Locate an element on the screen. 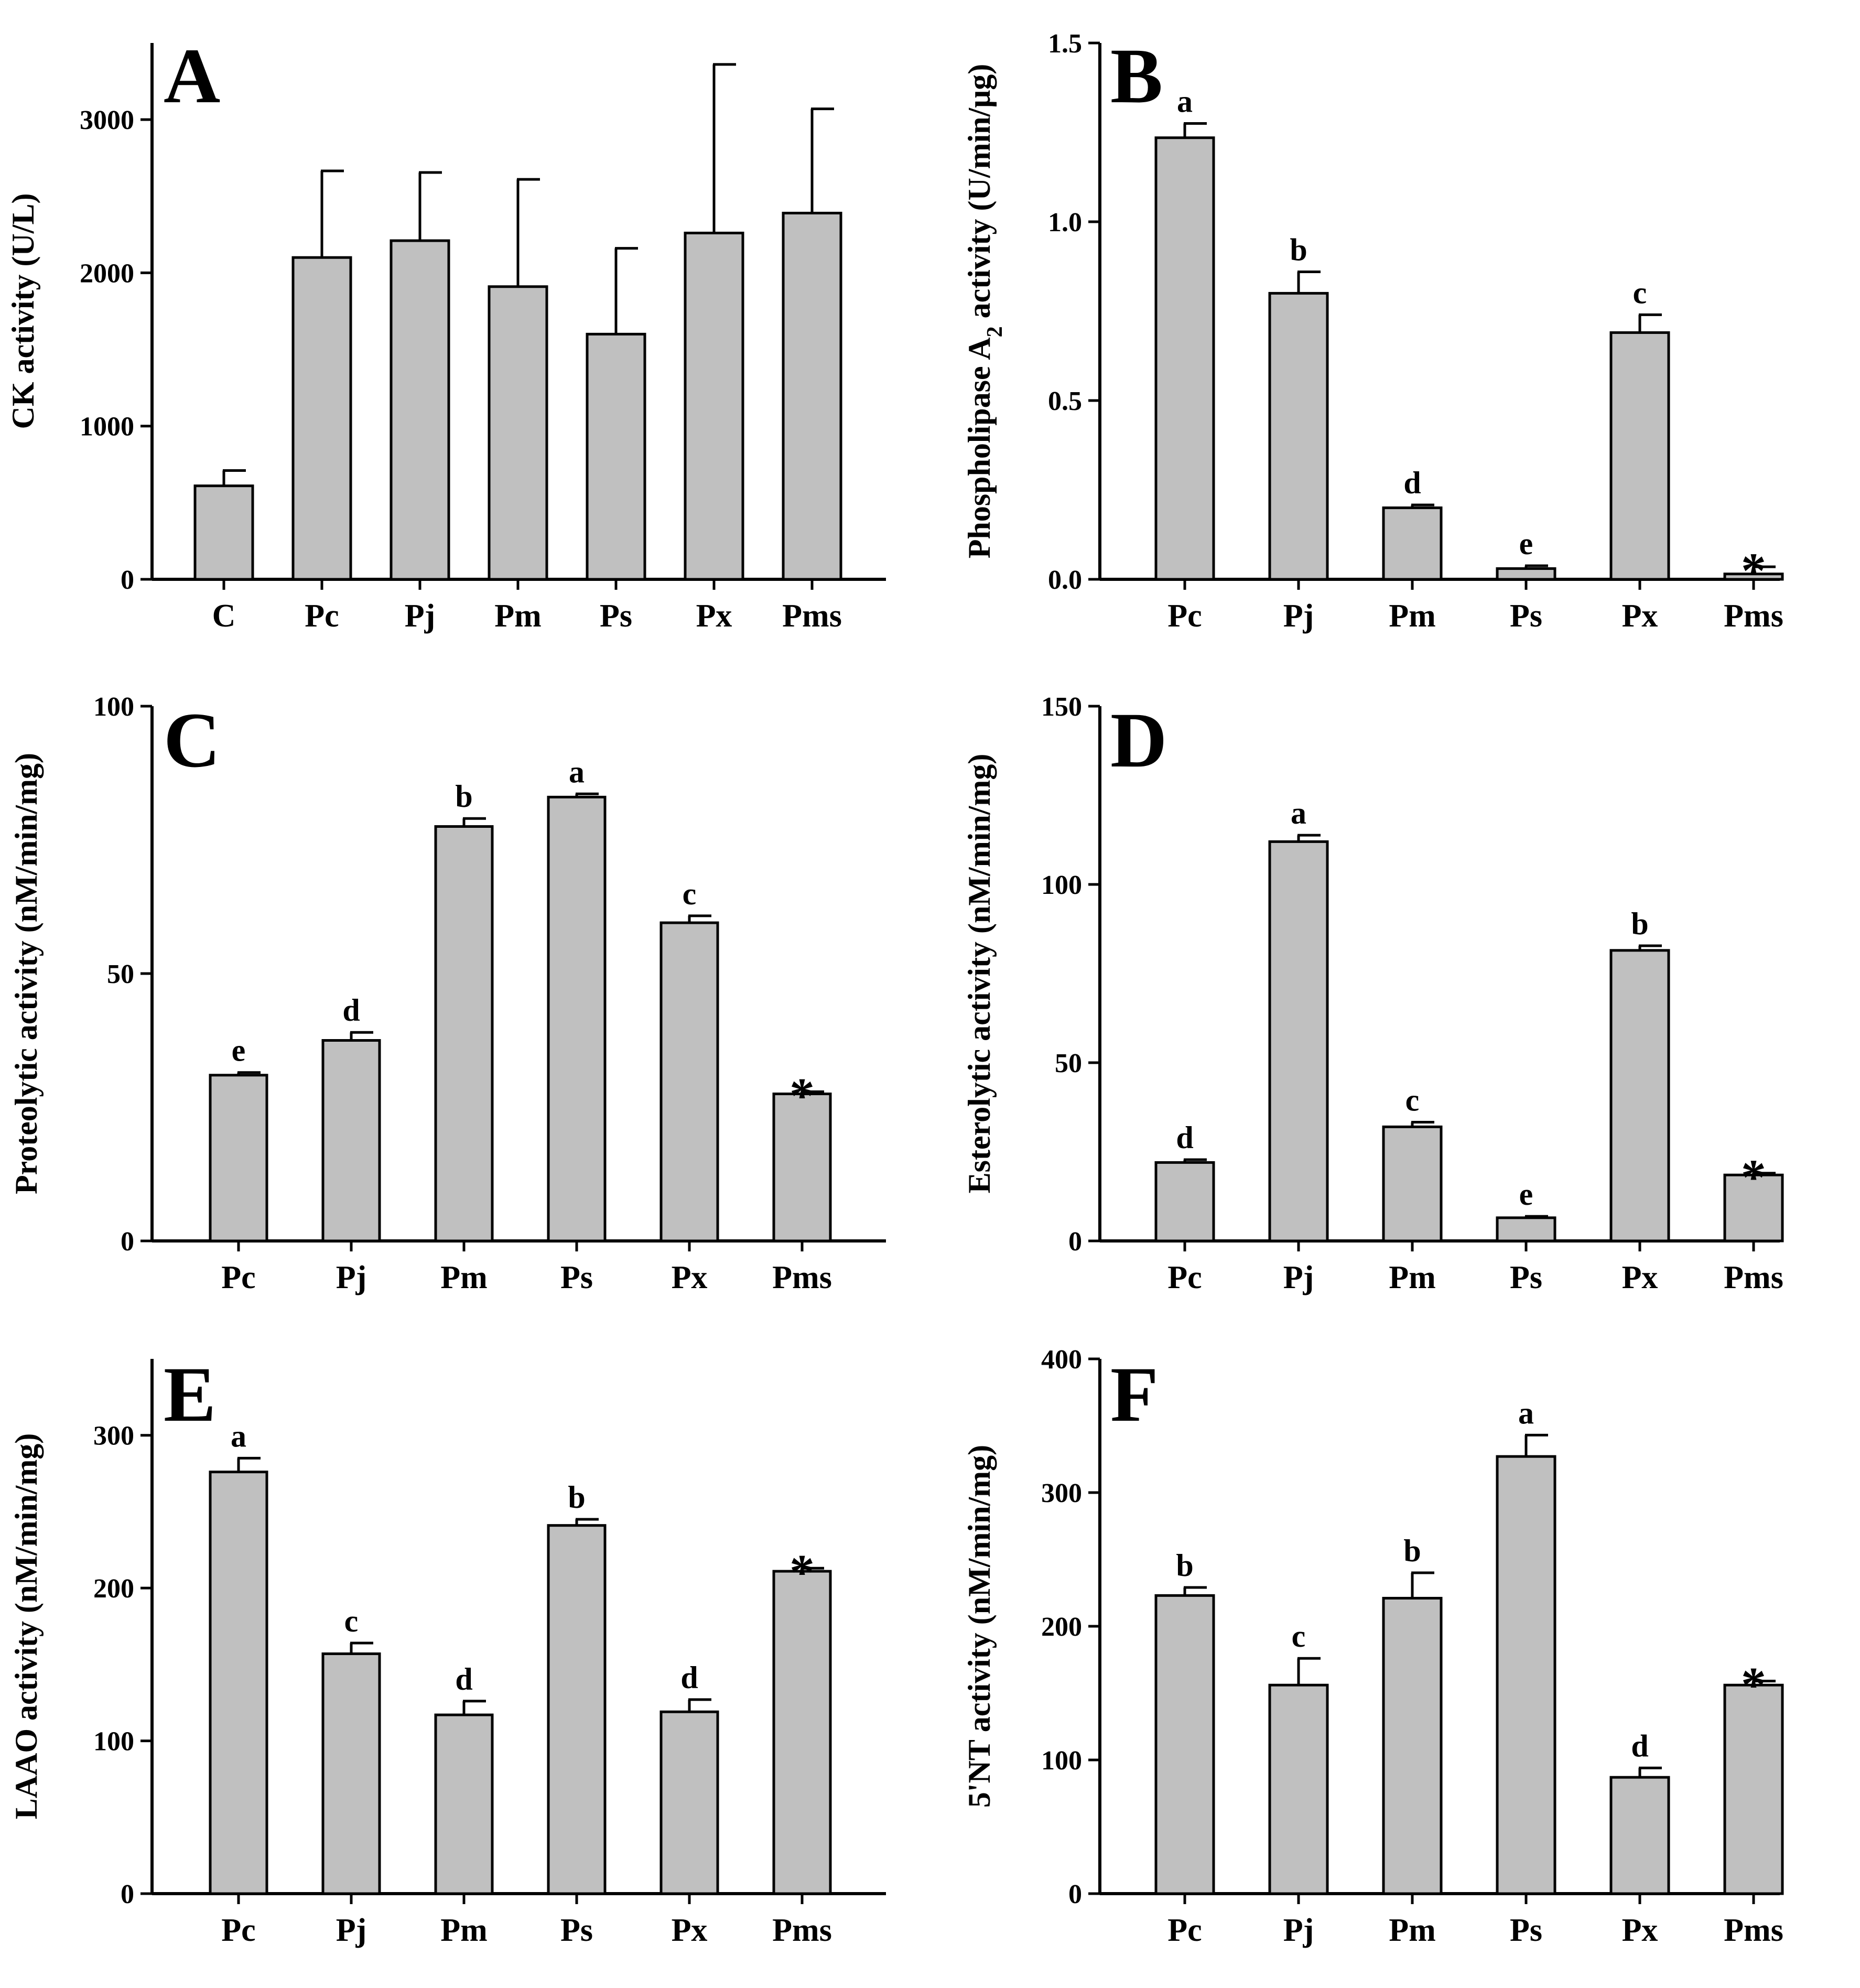  y-tick-label: 50 is located at coordinates (120, 974).